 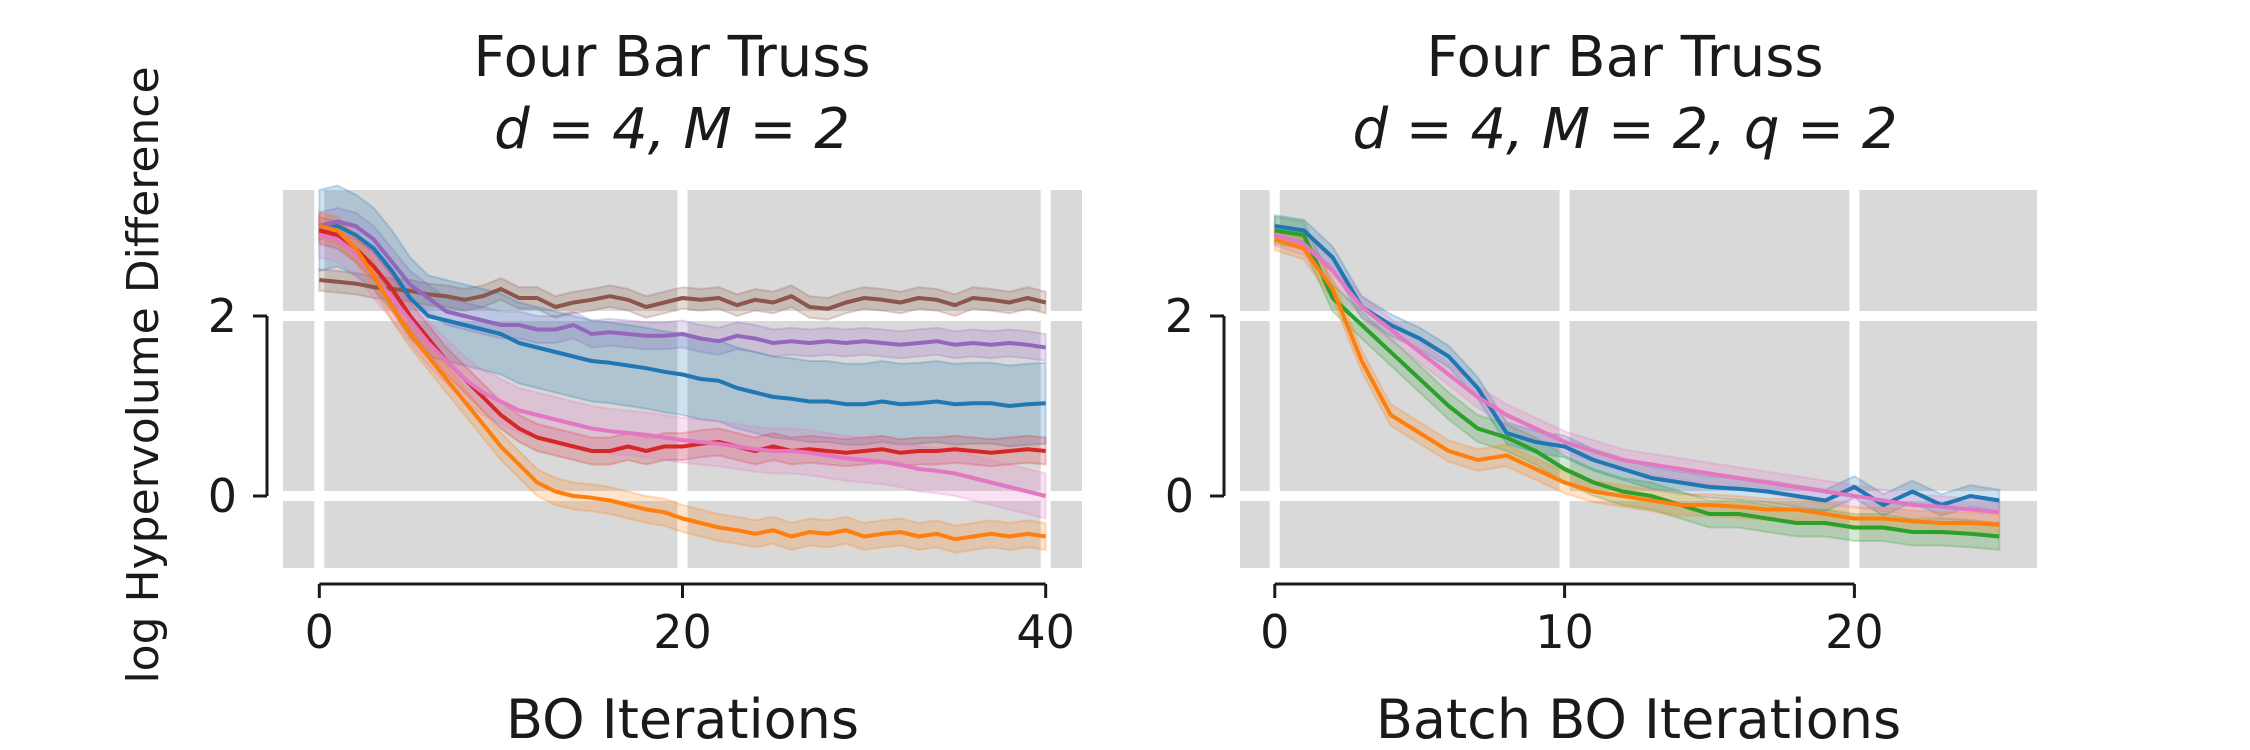 I want to click on x-tick-label: 10, so click(x=1564, y=632).